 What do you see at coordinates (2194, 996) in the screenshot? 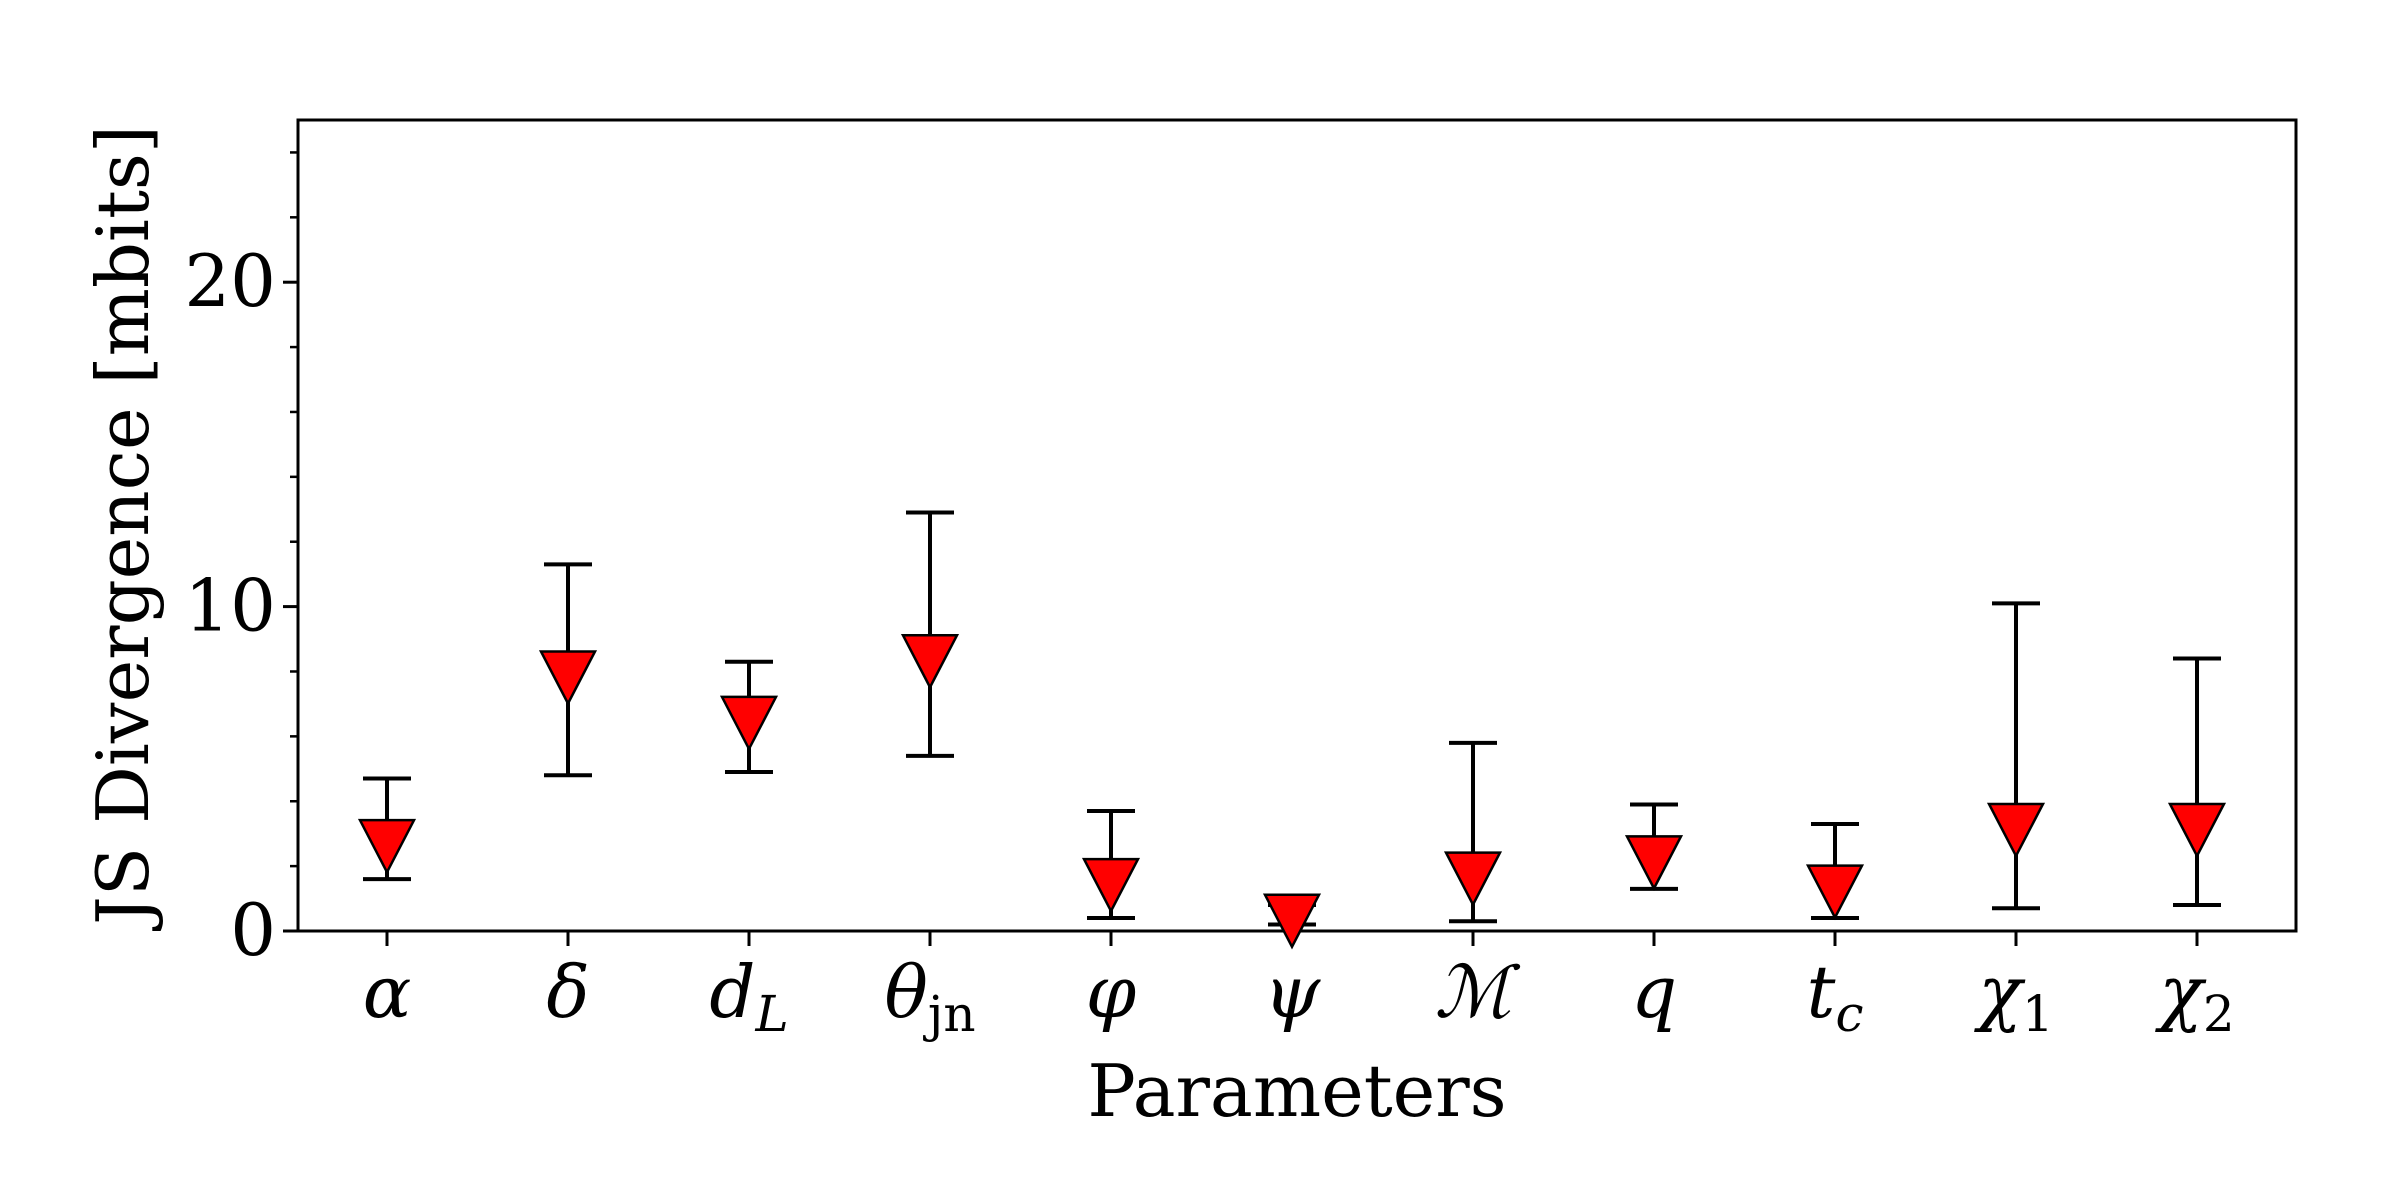
I see `x-tick-label: χ2` at bounding box center [2194, 996].